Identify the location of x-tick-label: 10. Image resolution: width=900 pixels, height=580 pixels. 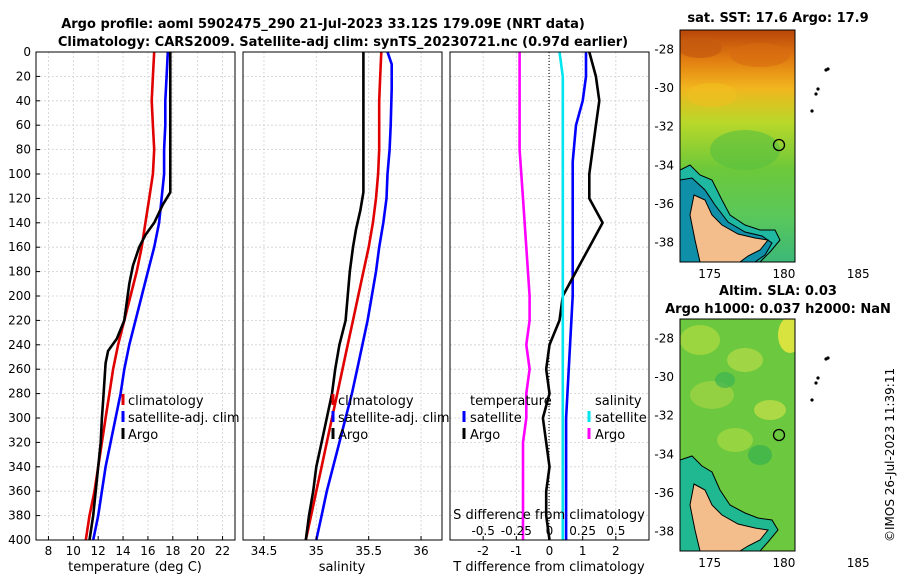
(73, 551).